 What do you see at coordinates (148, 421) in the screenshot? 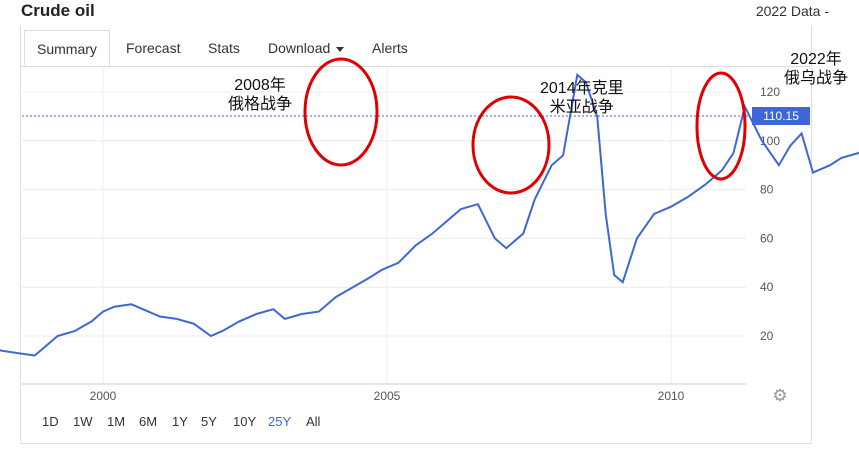
I see `range-6m: 6M` at bounding box center [148, 421].